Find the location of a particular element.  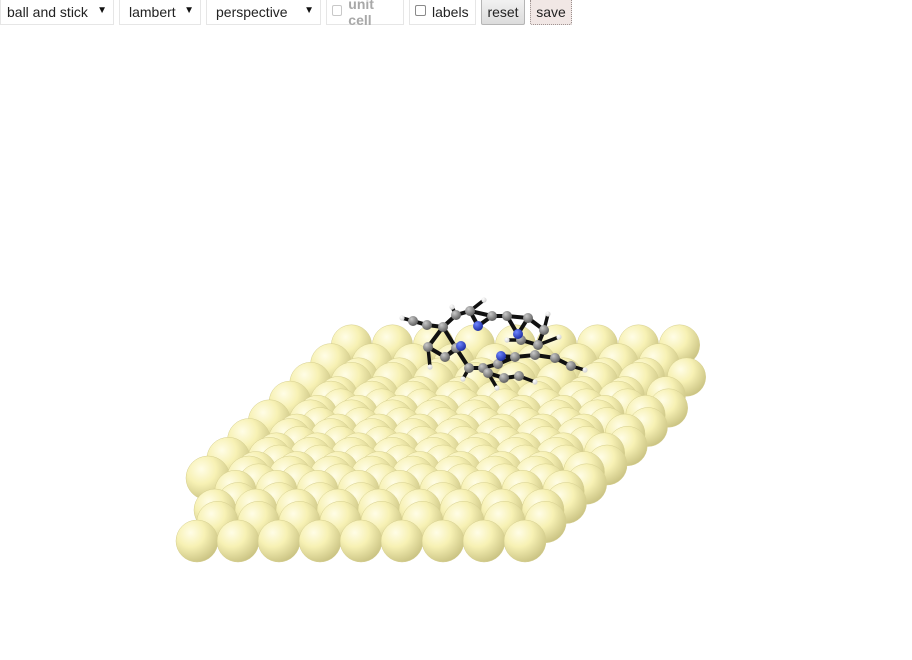

shading-select-value: lambert is located at coordinates (152, 12).